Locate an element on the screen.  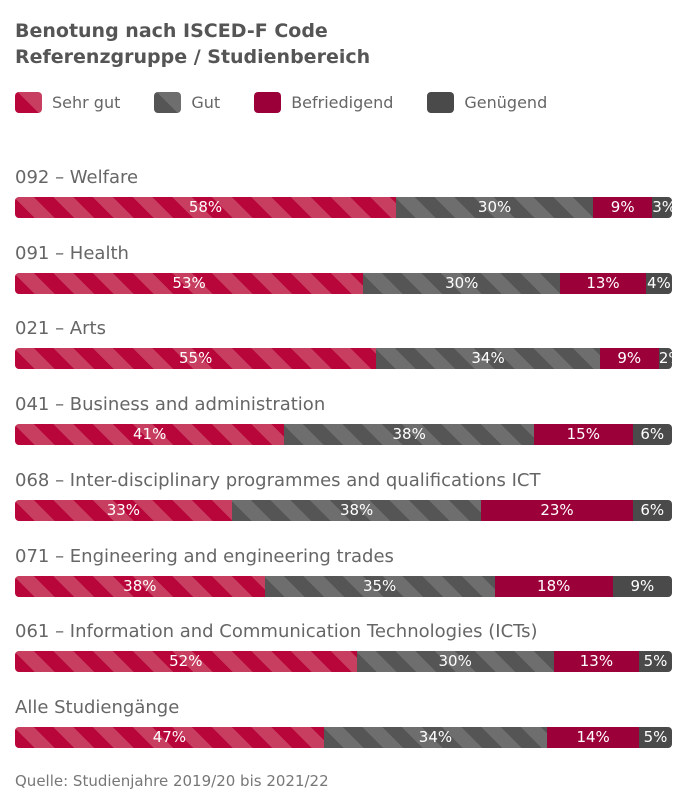
data-label: 14% is located at coordinates (593, 736).